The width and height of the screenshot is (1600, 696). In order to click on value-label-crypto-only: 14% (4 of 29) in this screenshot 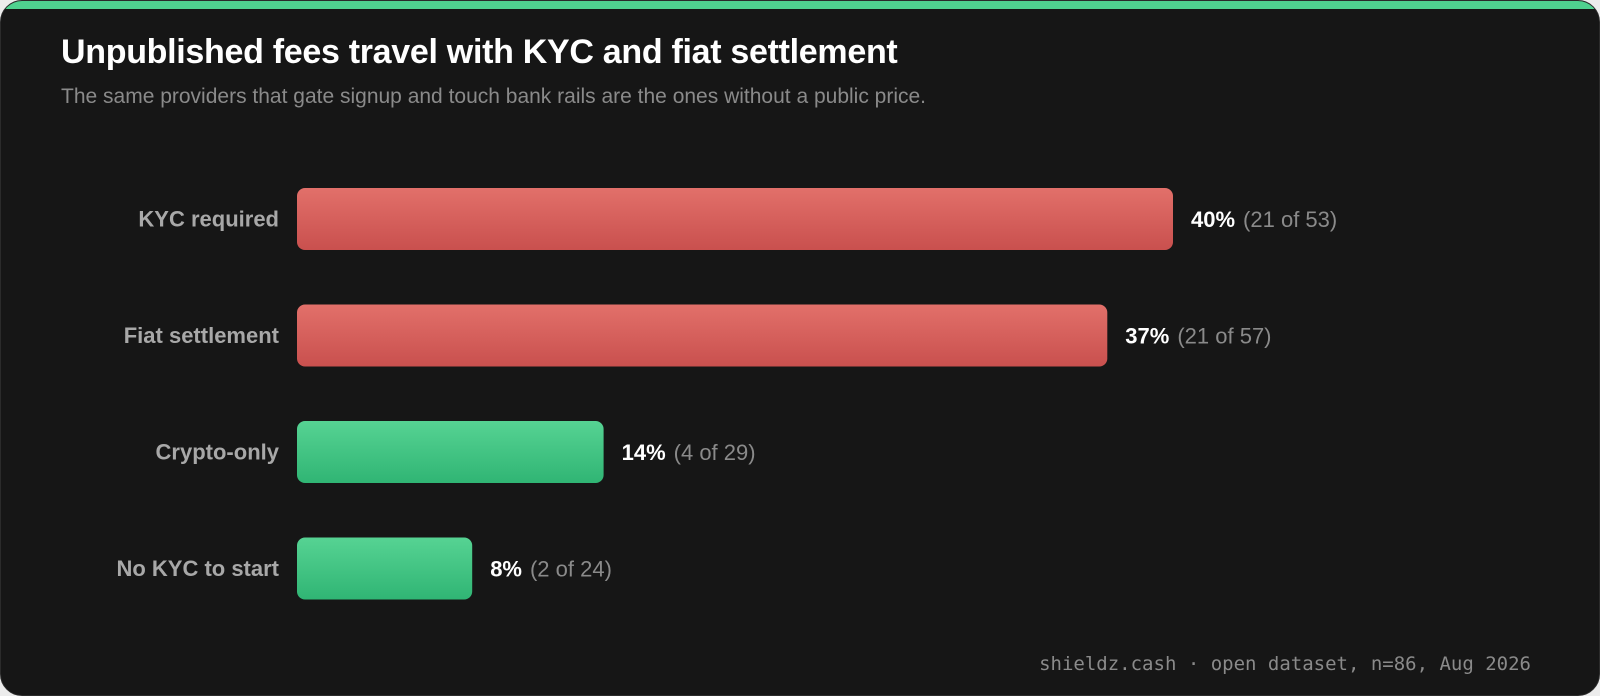, I will do `click(689, 452)`.